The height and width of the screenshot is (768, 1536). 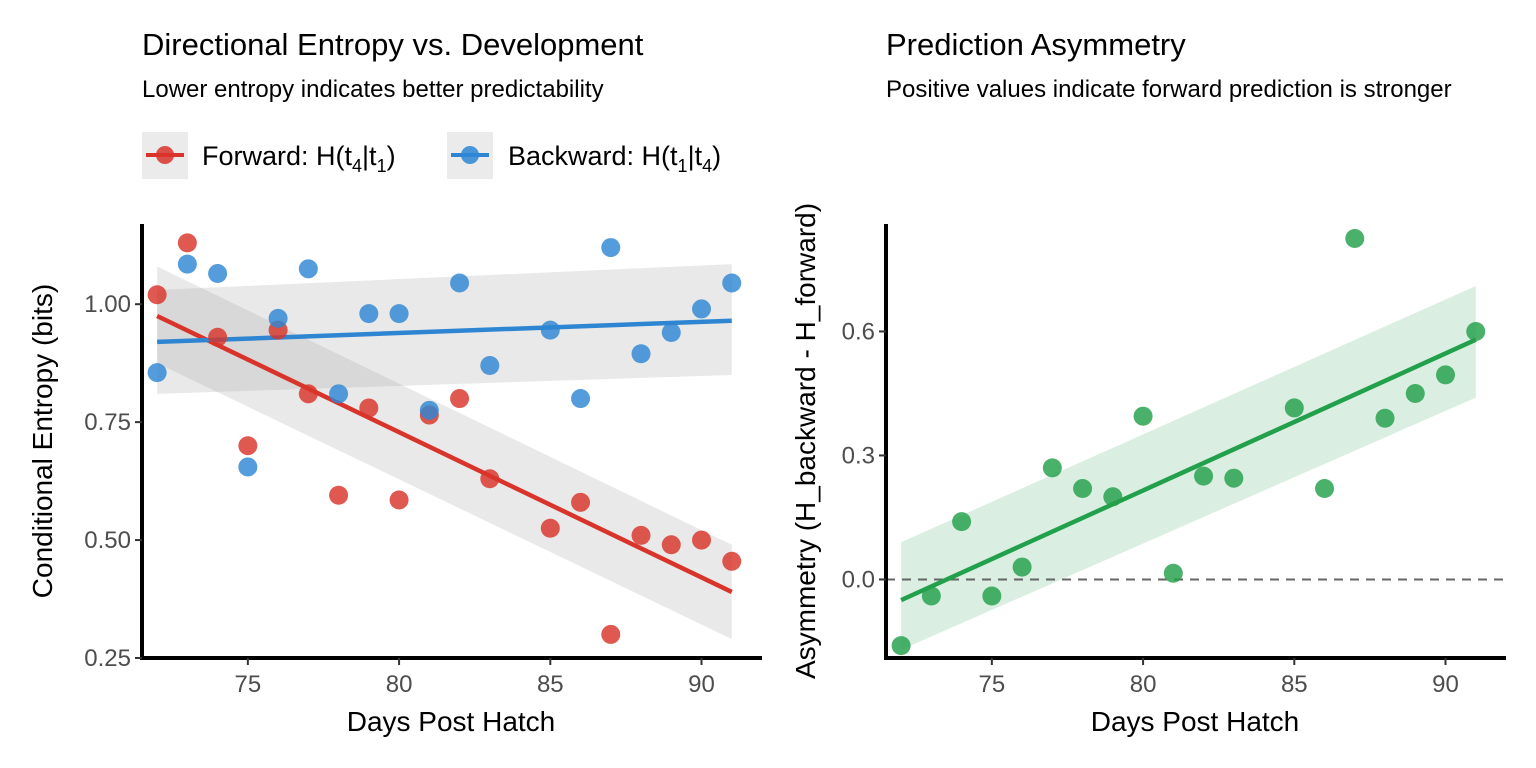 I want to click on entropy-y-axis-title: Conditional Entropy (bits), so click(x=42, y=441).